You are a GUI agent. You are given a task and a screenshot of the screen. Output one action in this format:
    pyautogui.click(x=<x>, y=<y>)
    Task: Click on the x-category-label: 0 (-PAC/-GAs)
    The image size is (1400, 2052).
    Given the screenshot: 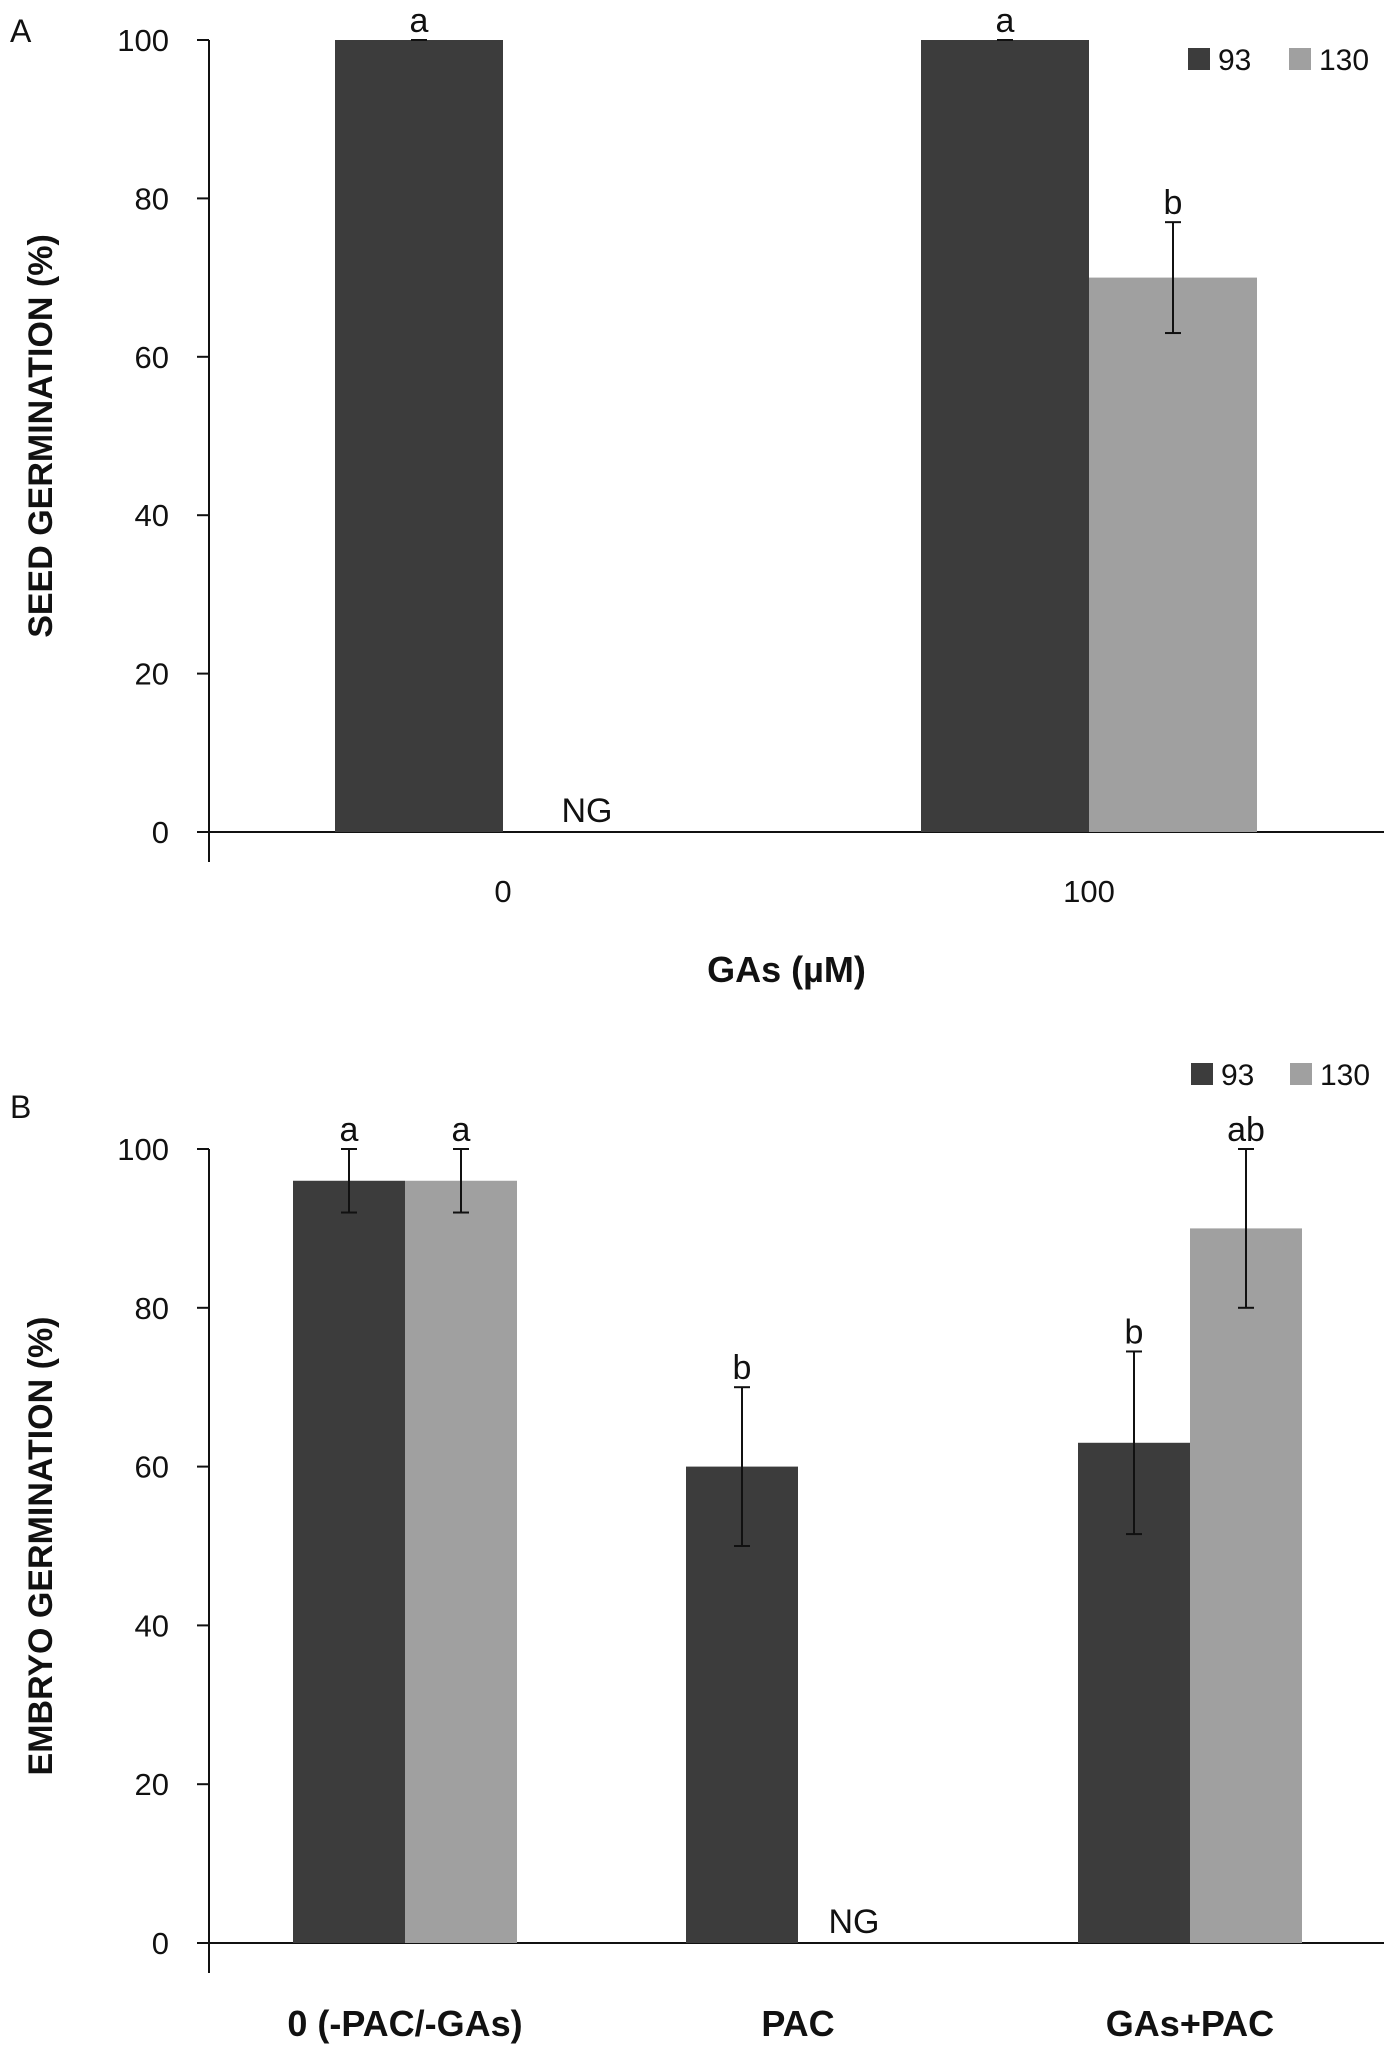 What is the action you would take?
    pyautogui.click(x=404, y=2023)
    